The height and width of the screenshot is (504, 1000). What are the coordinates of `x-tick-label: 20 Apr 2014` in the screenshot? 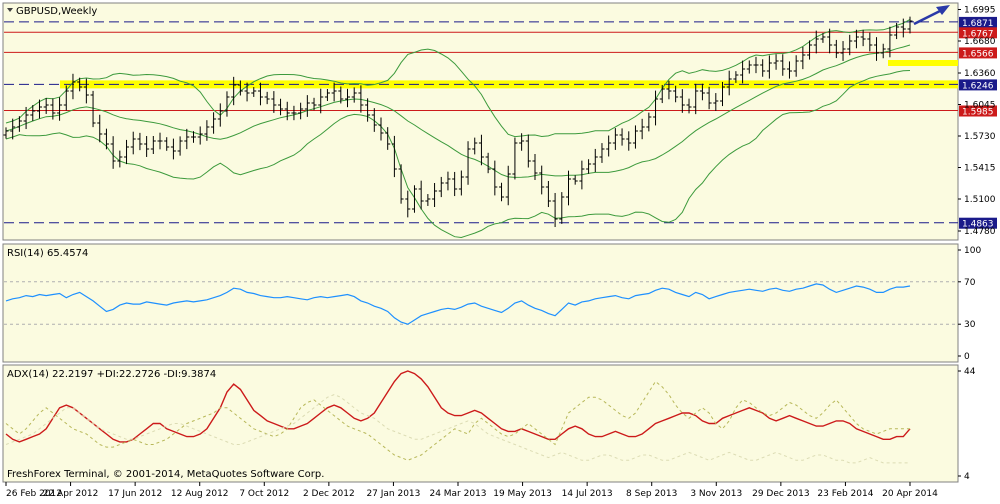 It's located at (910, 494).